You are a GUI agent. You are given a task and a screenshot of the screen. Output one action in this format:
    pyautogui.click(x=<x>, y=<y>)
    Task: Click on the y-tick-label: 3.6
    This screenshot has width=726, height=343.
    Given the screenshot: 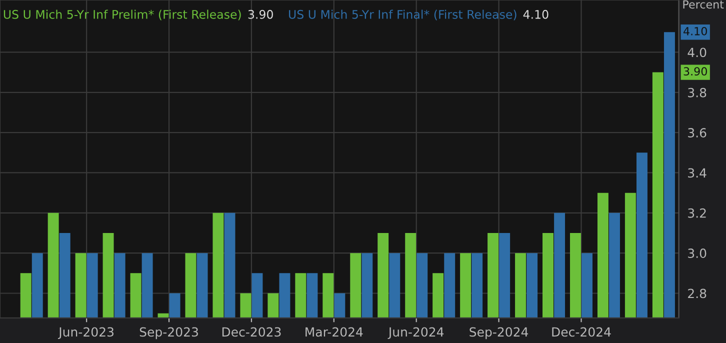 What is the action you would take?
    pyautogui.click(x=697, y=133)
    